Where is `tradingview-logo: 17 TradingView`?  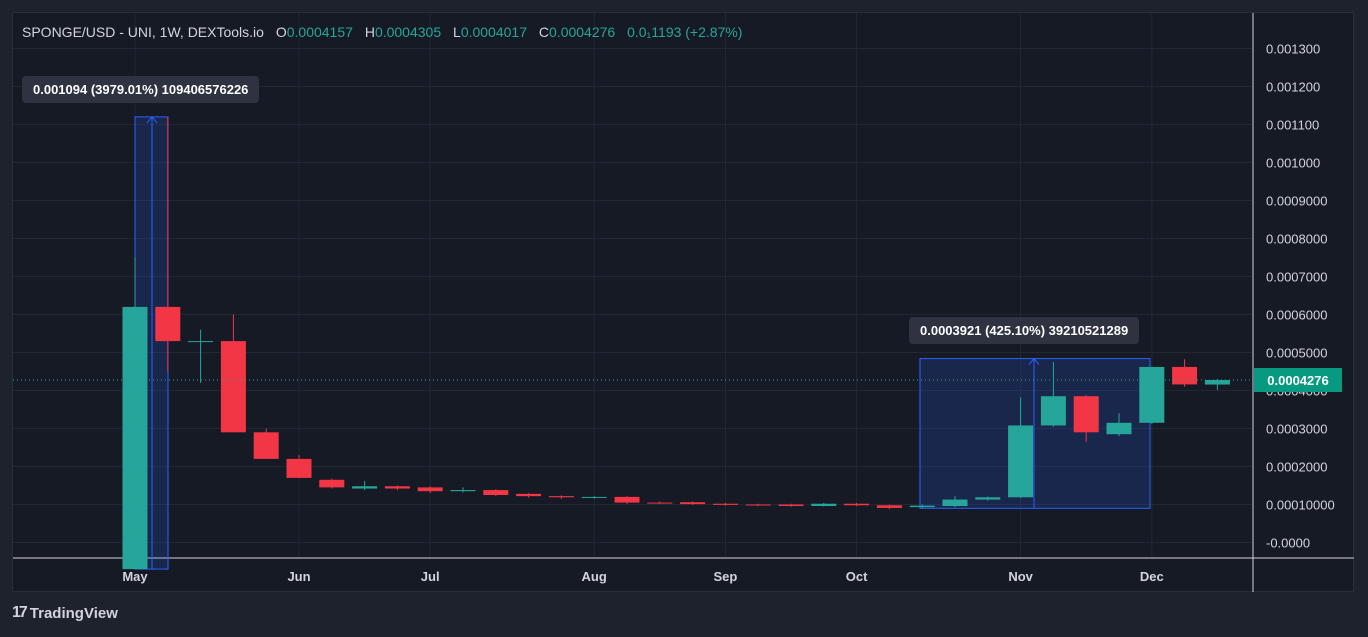 tradingview-logo: 17 TradingView is located at coordinates (65, 613).